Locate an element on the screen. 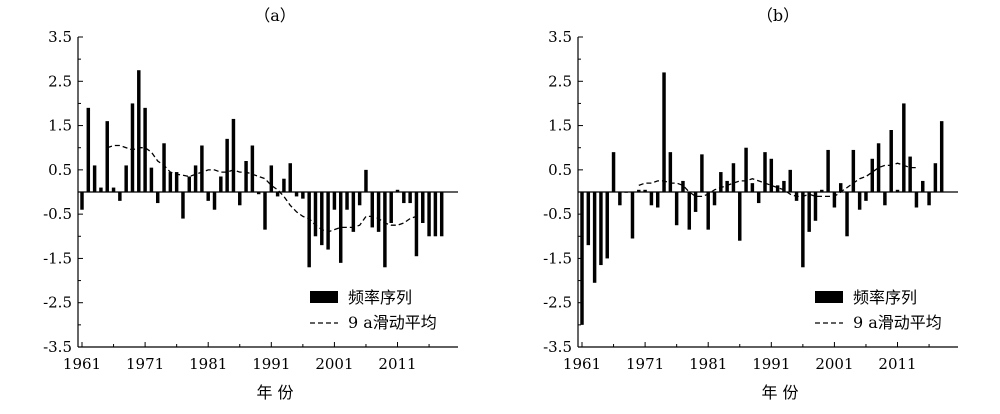 This screenshot has width=1000, height=414. bar-1961 is located at coordinates (582, 258).